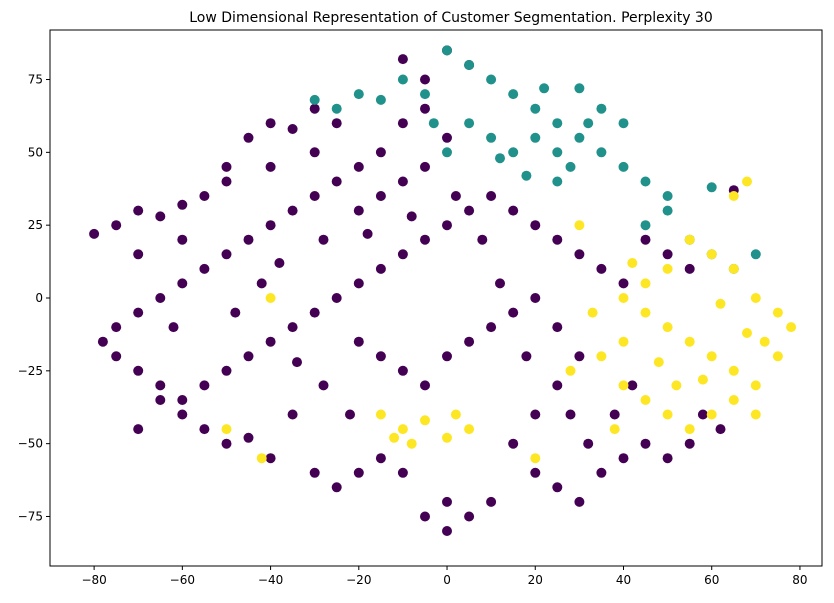 The image size is (834, 603). What do you see at coordinates (358, 580) in the screenshot?
I see `x-tick-label: −20` at bounding box center [358, 580].